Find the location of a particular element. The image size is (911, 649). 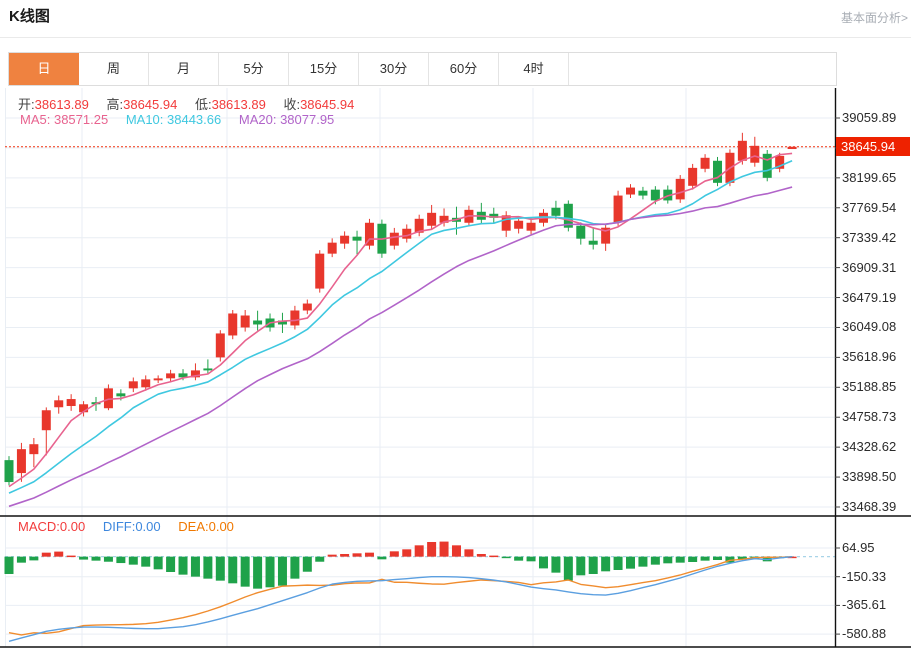

macd-label: MACD: is located at coordinates (39, 526).